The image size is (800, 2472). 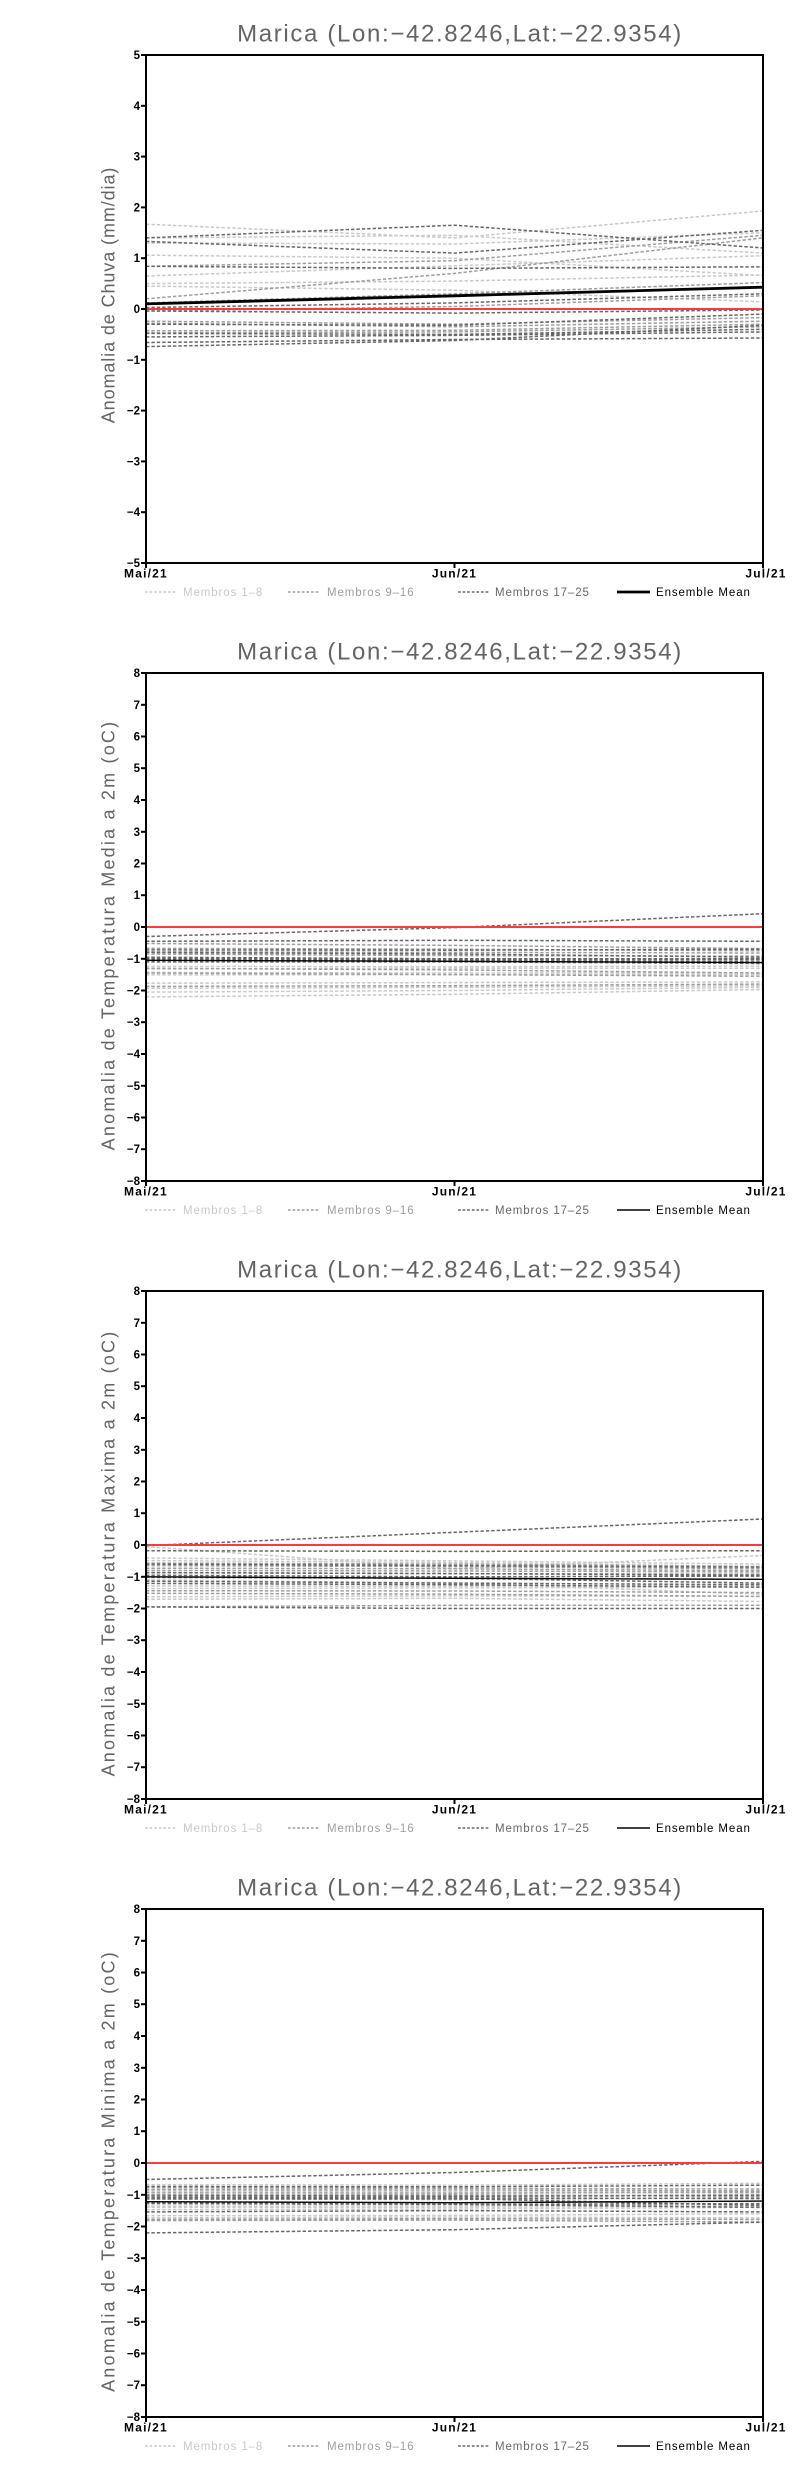 What do you see at coordinates (109, 935) in the screenshot?
I see `svg-text:Anomalia de Temperatura Media: Anomalia de Temperatura Media a 2m (oC)` at bounding box center [109, 935].